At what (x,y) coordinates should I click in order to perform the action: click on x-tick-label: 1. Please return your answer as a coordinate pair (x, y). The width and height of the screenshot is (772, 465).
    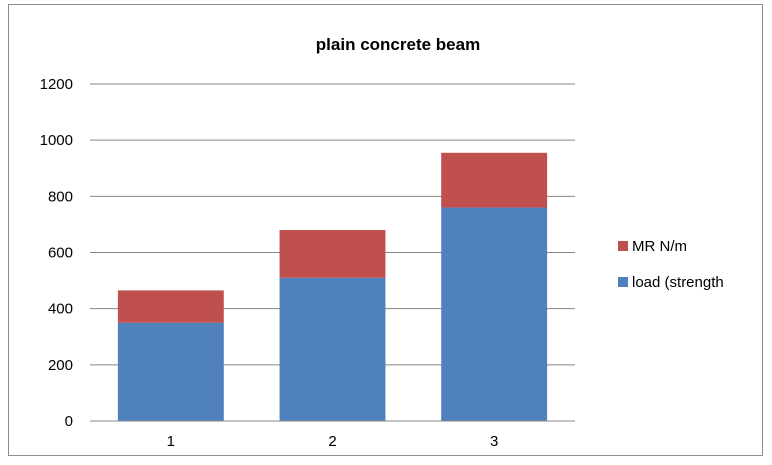
    Looking at the image, I should click on (171, 441).